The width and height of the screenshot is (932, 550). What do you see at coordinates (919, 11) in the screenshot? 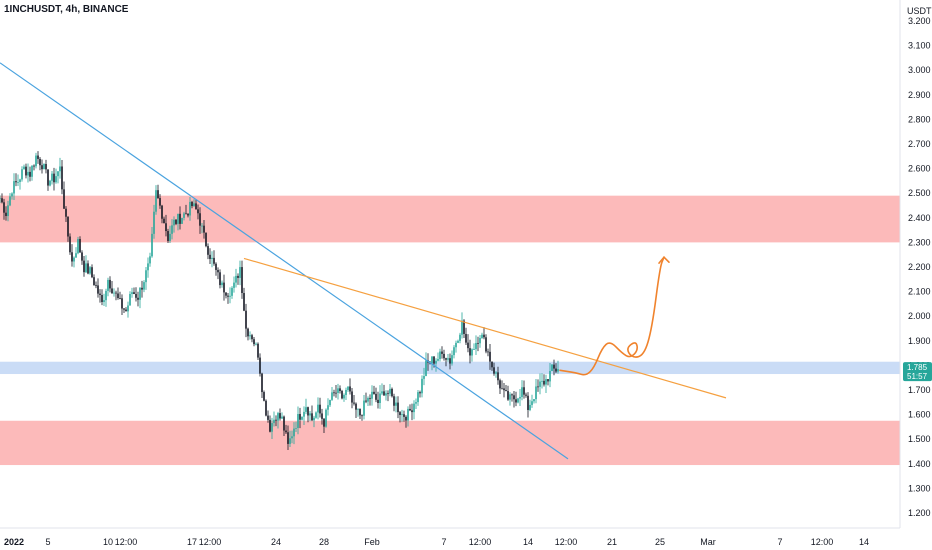
I see `currency-label: USDT` at bounding box center [919, 11].